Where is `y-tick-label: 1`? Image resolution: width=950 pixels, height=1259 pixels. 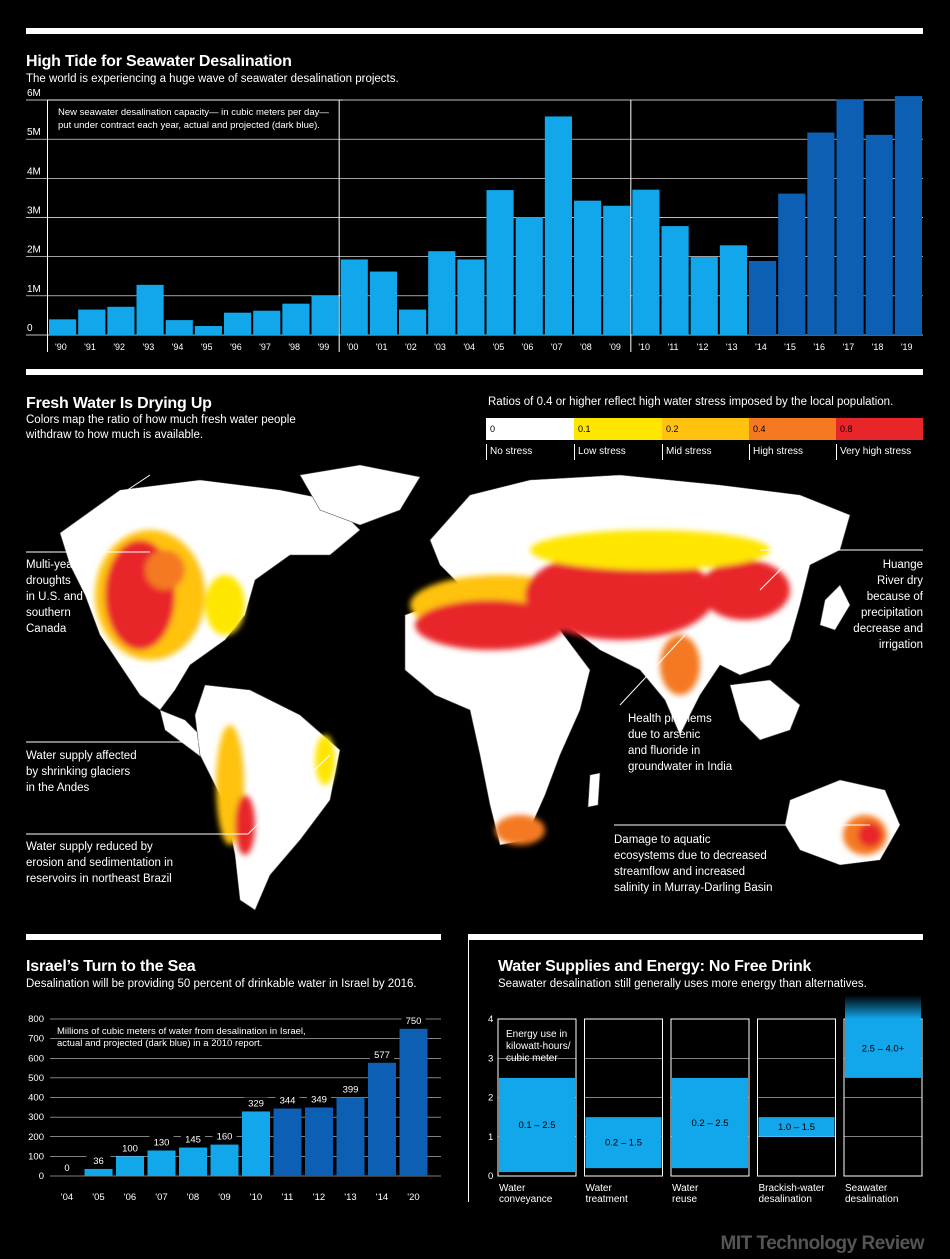
y-tick-label: 1 is located at coordinates (490, 1137).